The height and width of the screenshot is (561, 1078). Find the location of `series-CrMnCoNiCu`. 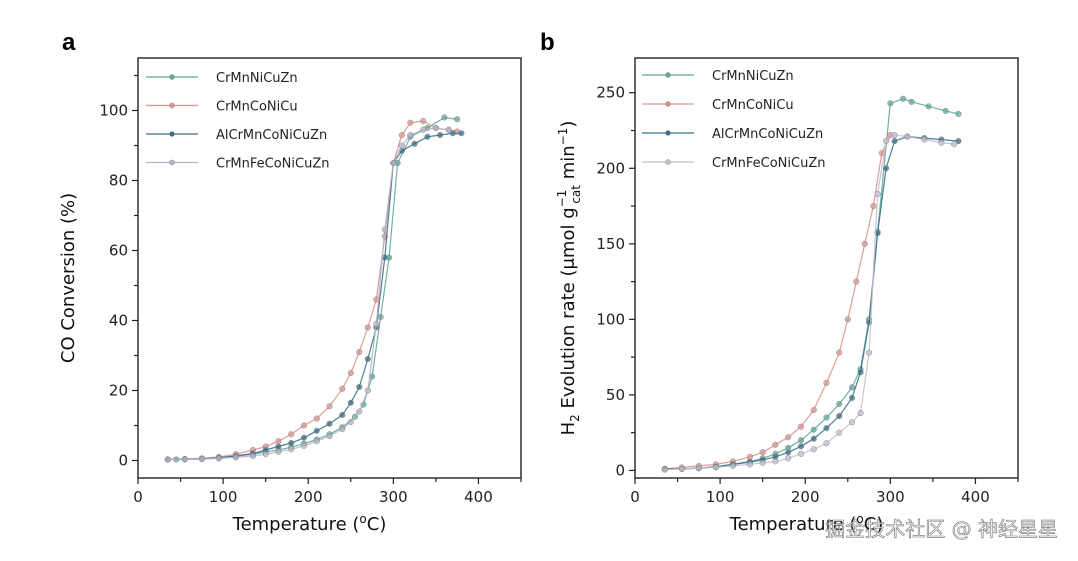

series-CrMnCoNiCu is located at coordinates (777, 302).